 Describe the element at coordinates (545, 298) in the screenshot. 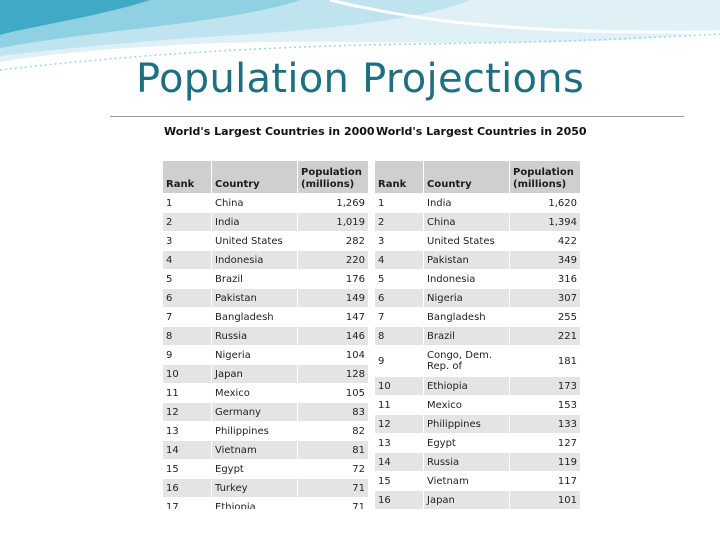

I see `population-cell: 307` at that location.